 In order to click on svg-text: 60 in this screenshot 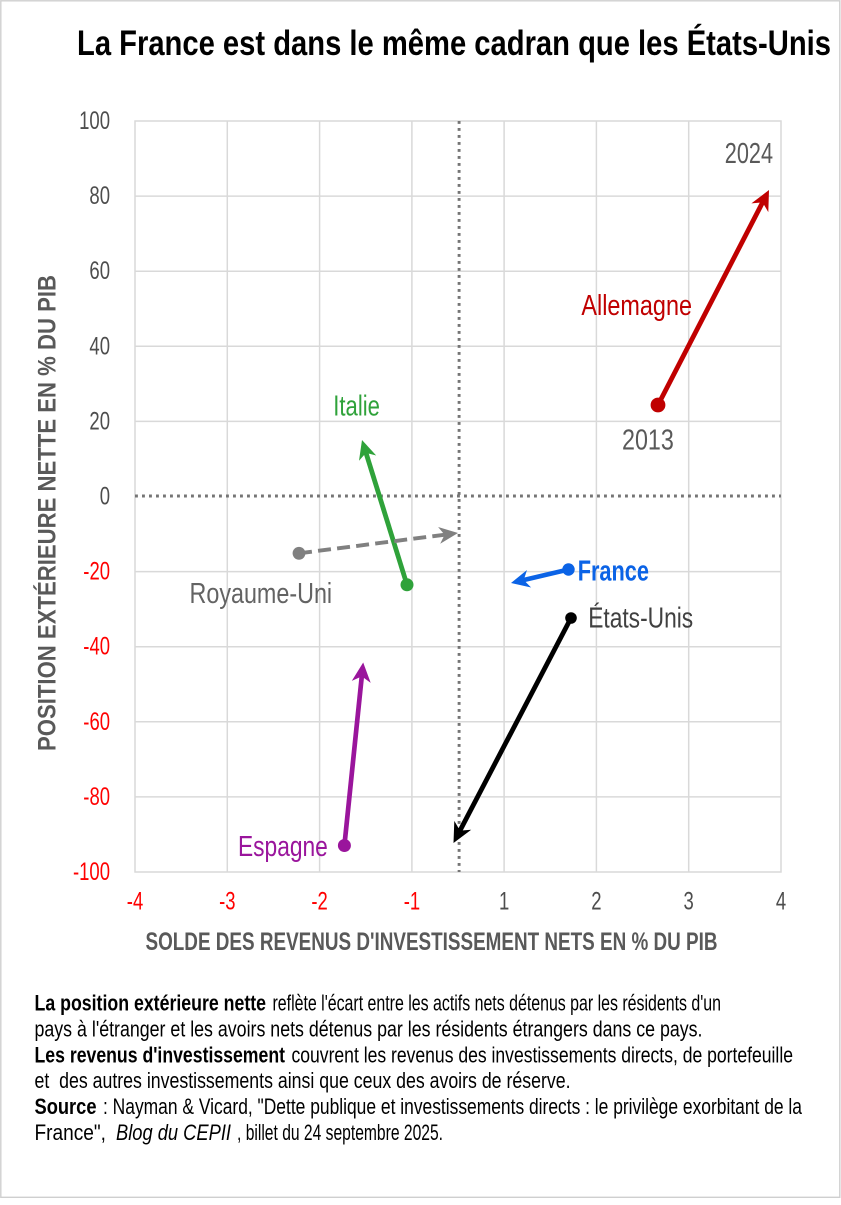, I will do `click(99, 271)`.